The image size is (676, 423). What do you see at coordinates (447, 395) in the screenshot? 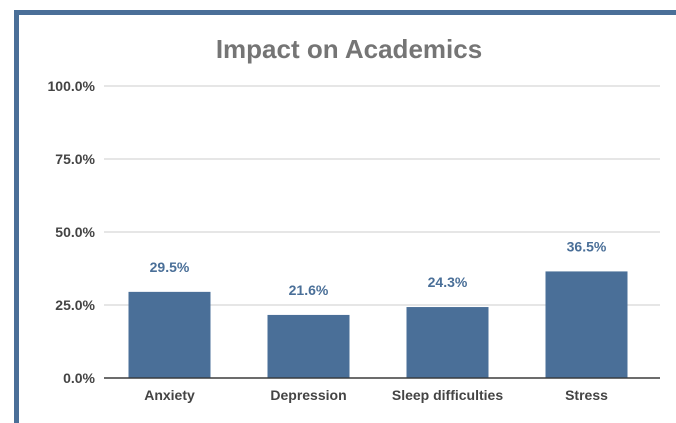
I see `x-tick-label: Sleep difficulties` at bounding box center [447, 395].